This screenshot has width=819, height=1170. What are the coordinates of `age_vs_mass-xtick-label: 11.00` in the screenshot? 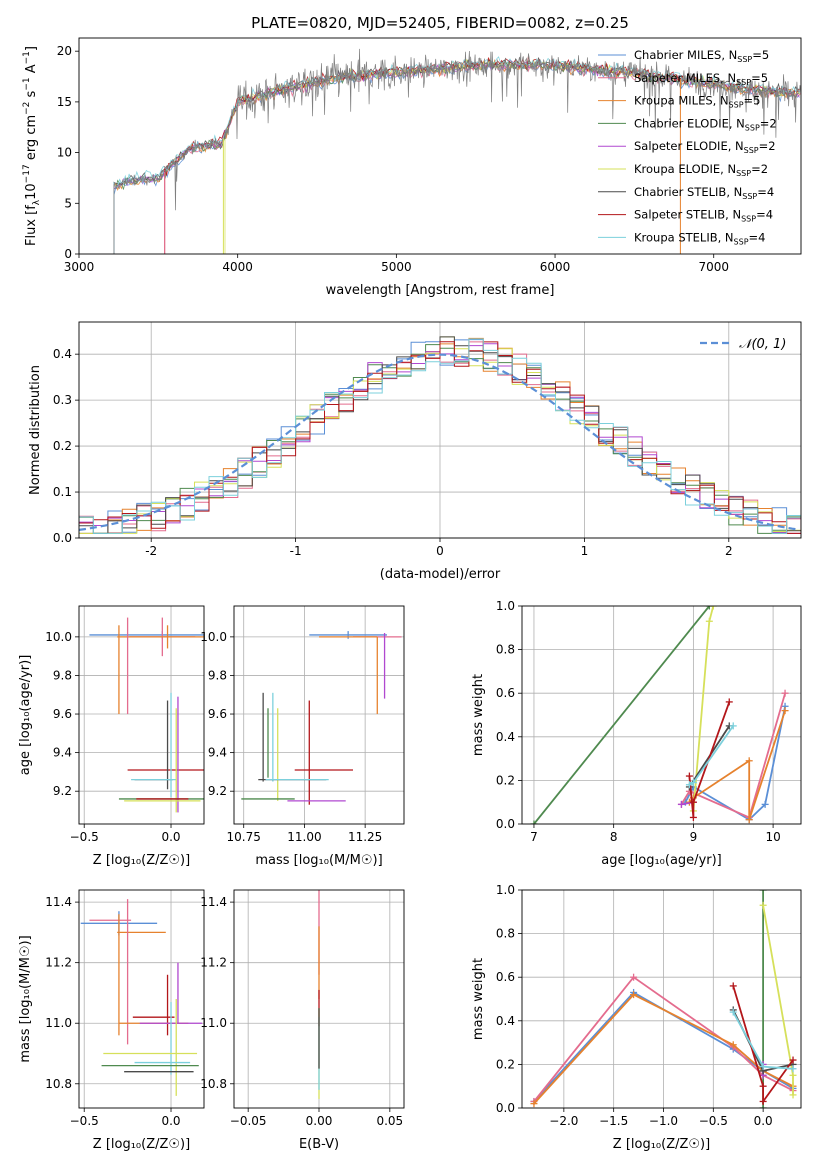 It's located at (304, 837).